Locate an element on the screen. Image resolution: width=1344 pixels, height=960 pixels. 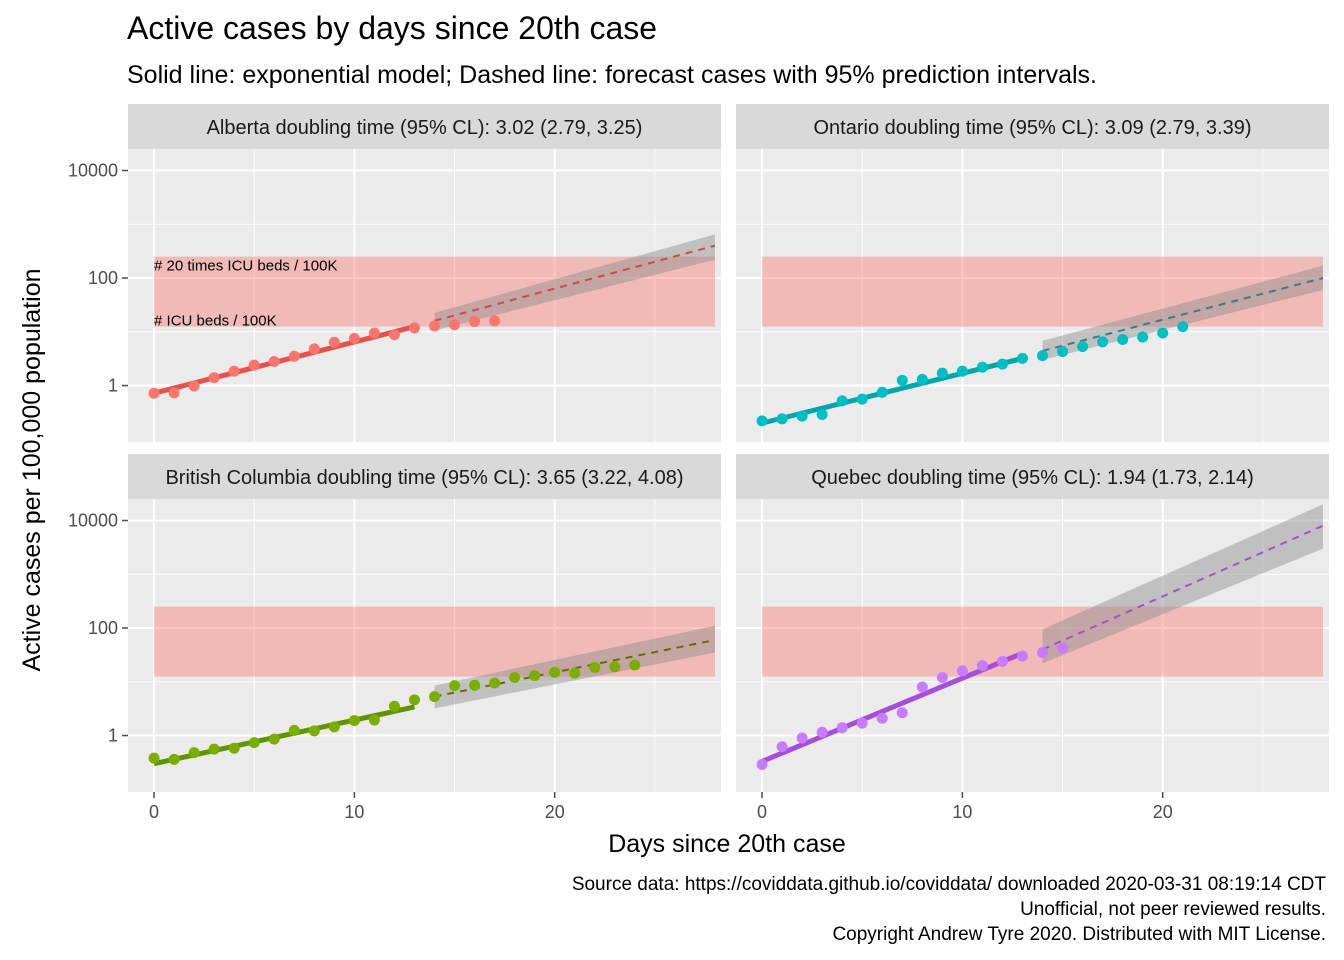
y-axis-ticks: 1 100 10000 1 100 10000 is located at coordinates (98, 453).